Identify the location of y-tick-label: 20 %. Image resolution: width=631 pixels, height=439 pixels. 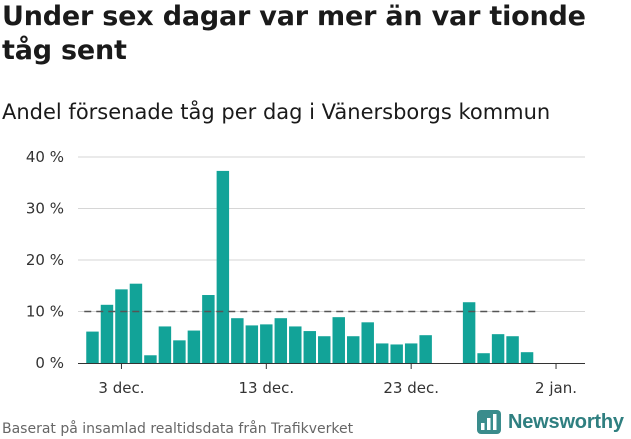
(45, 260).